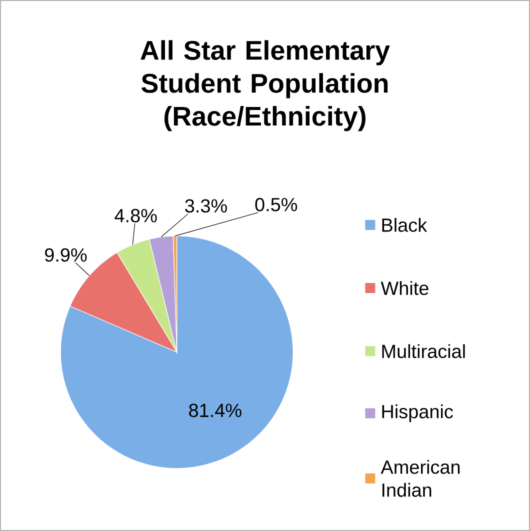  I want to click on data-label: 3.3%, so click(206, 206).